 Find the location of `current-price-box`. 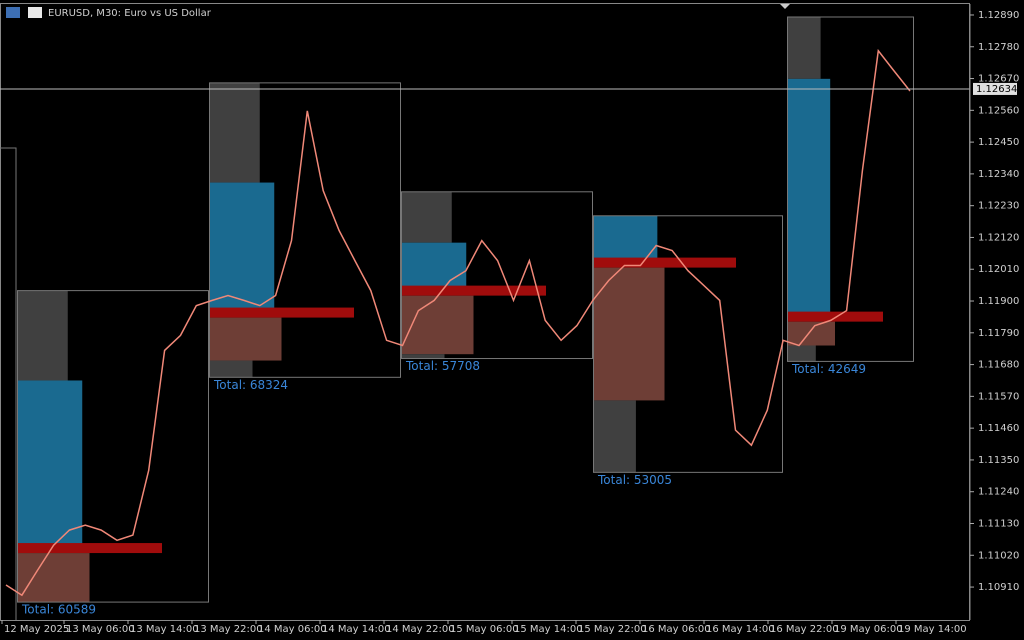

current-price-box is located at coordinates (995, 88).